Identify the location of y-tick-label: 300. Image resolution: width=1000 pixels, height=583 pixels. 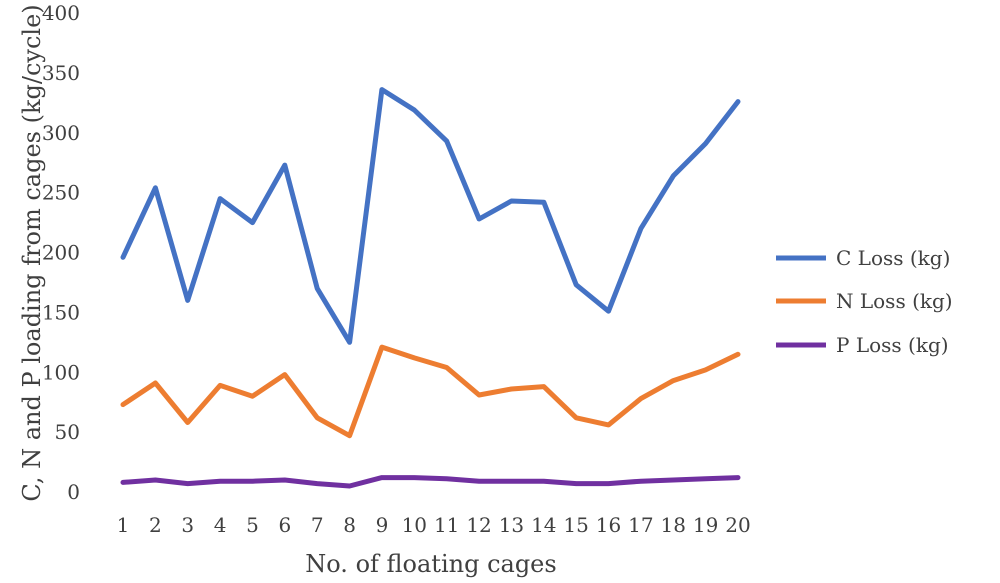
(61, 133).